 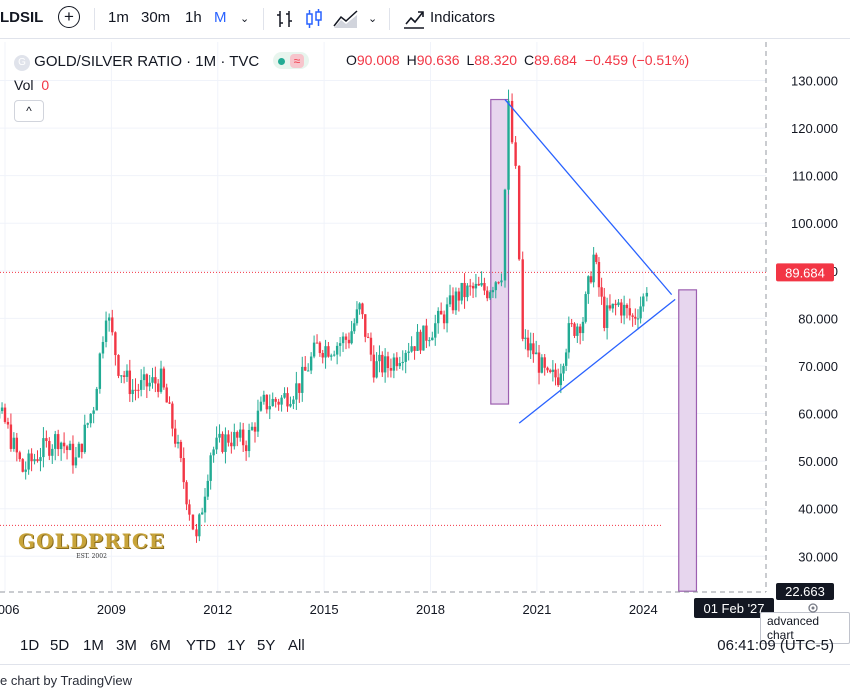 I want to click on range-YTD: YTD, so click(x=201, y=645).